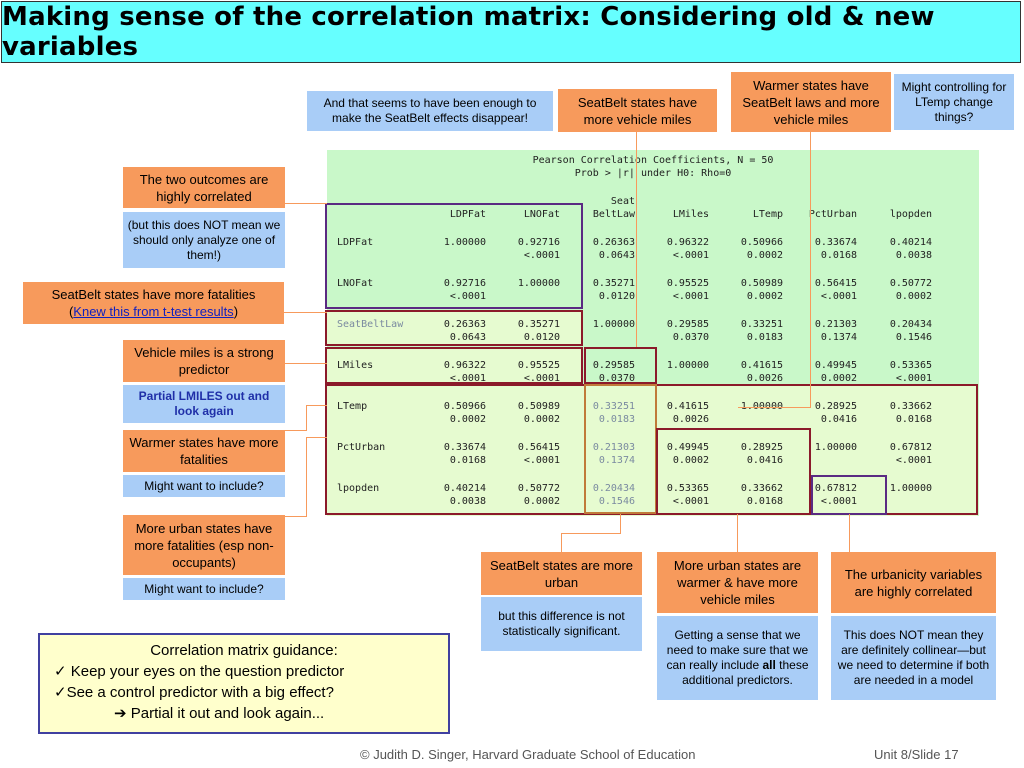 The width and height of the screenshot is (1024, 768). I want to click on matrix-header-2: Prob > |r| under H0: Rho=0, so click(653, 173).